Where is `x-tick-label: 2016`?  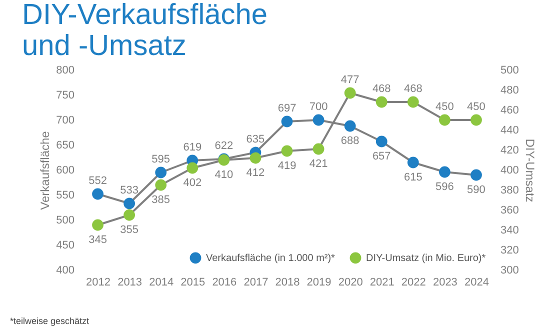
x-tick-label: 2016 is located at coordinates (224, 282).